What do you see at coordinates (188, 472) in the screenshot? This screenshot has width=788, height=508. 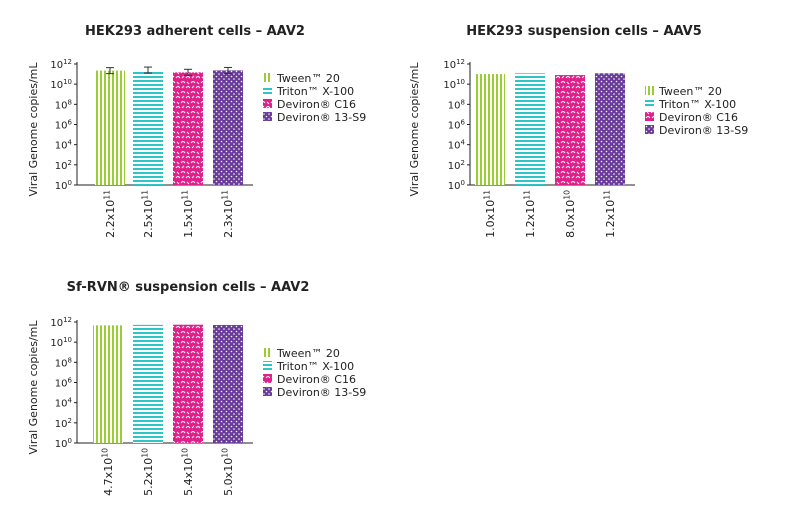 I see `bar-value-label: 5.4x1010` at bounding box center [188, 472].